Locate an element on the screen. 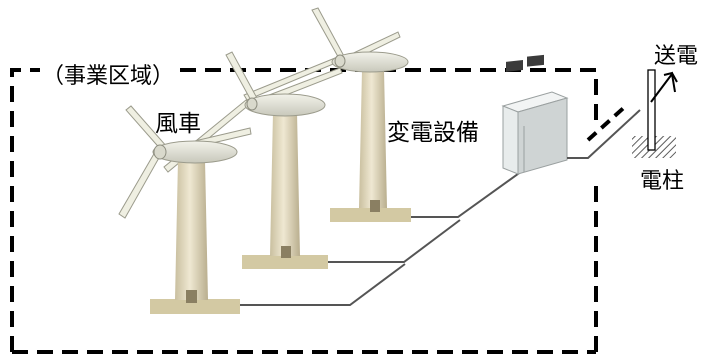 This screenshot has width=702, height=361. substation-label: 変電設備 is located at coordinates (433, 133).